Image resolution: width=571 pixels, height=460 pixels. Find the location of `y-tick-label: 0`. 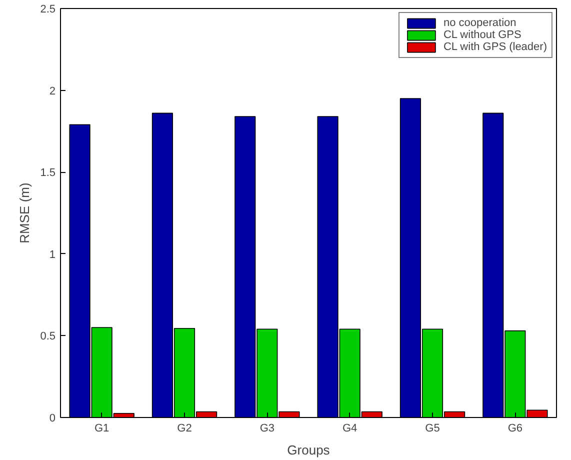

y-tick-label: 0 is located at coordinates (52, 418).